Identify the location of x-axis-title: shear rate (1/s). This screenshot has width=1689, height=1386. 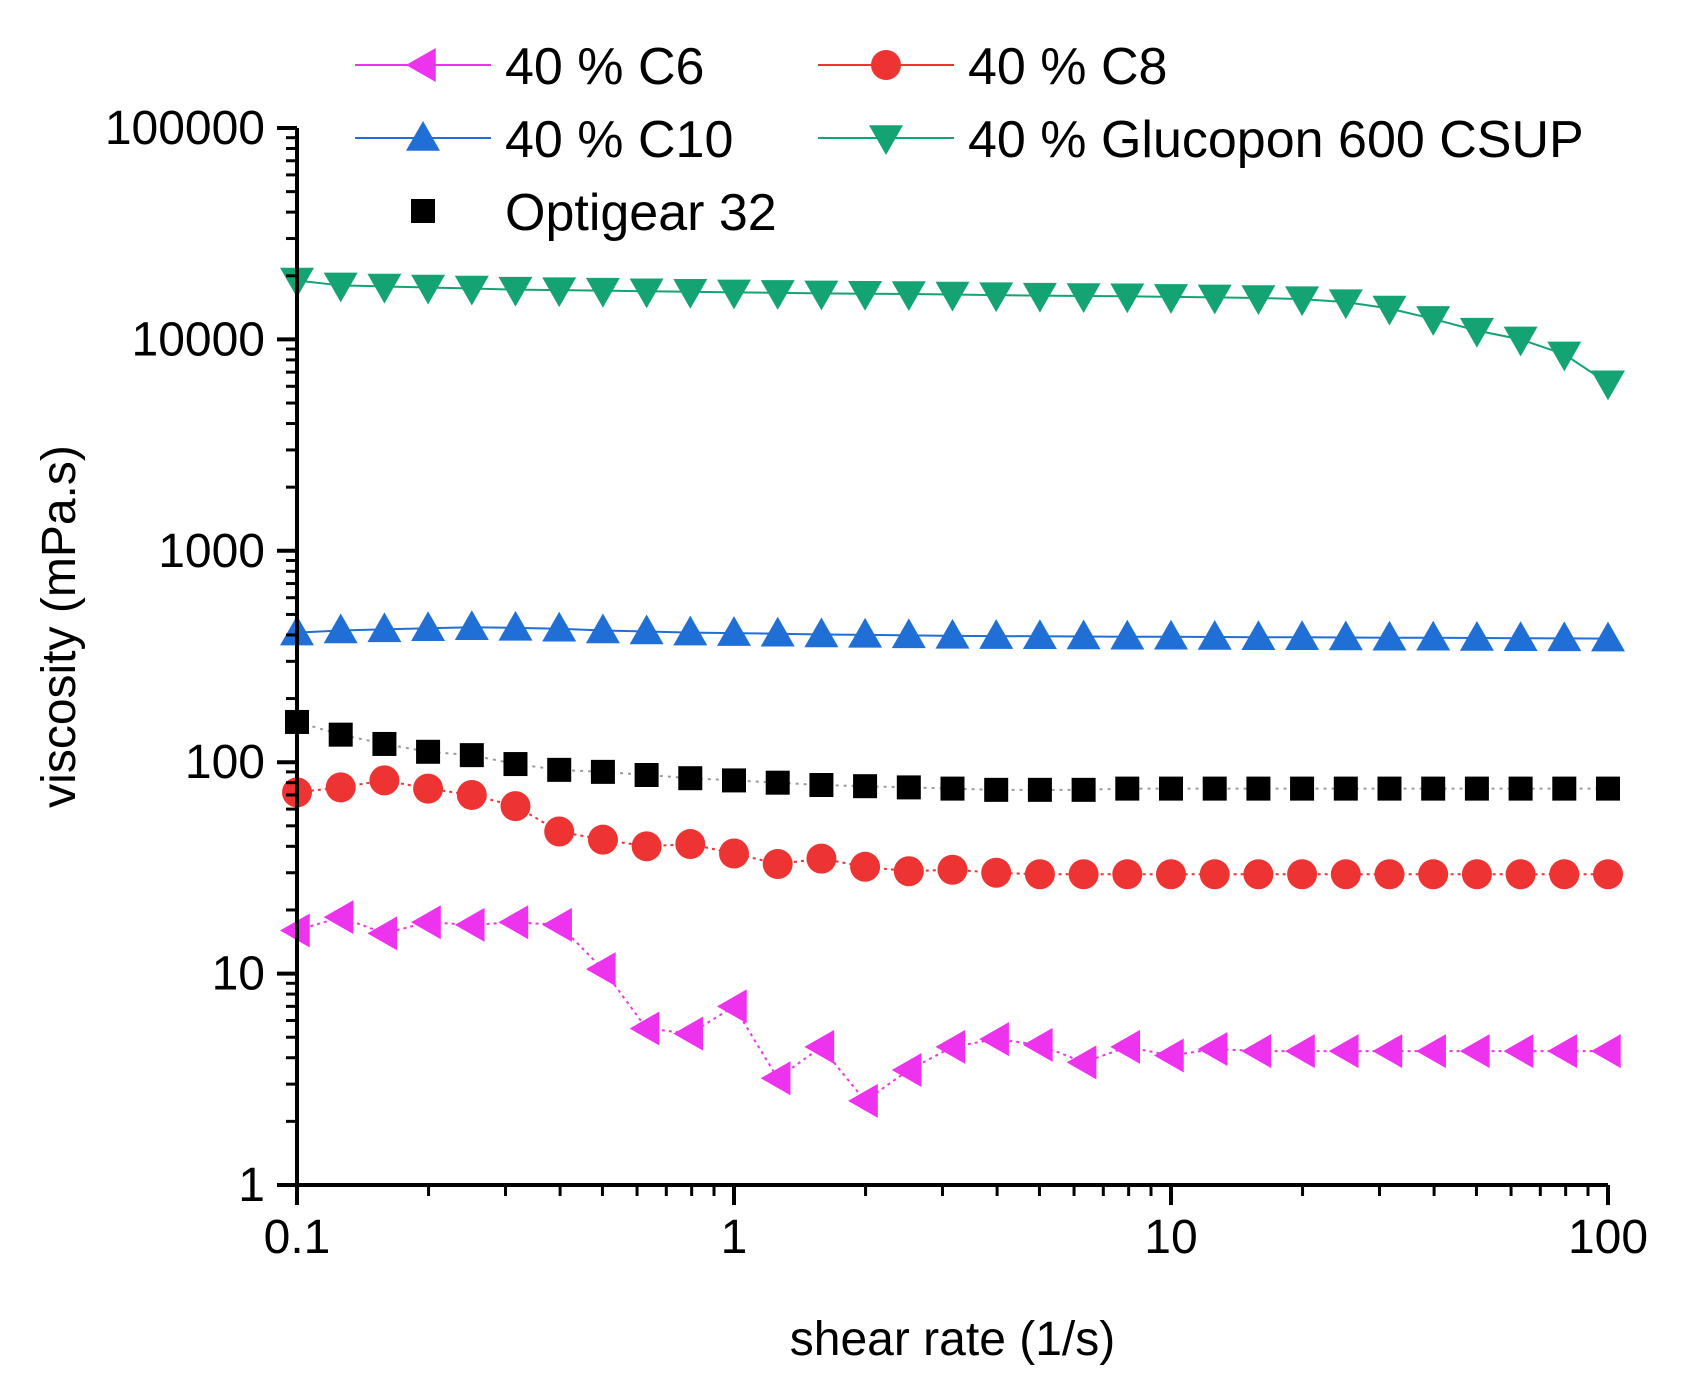
(952, 1339).